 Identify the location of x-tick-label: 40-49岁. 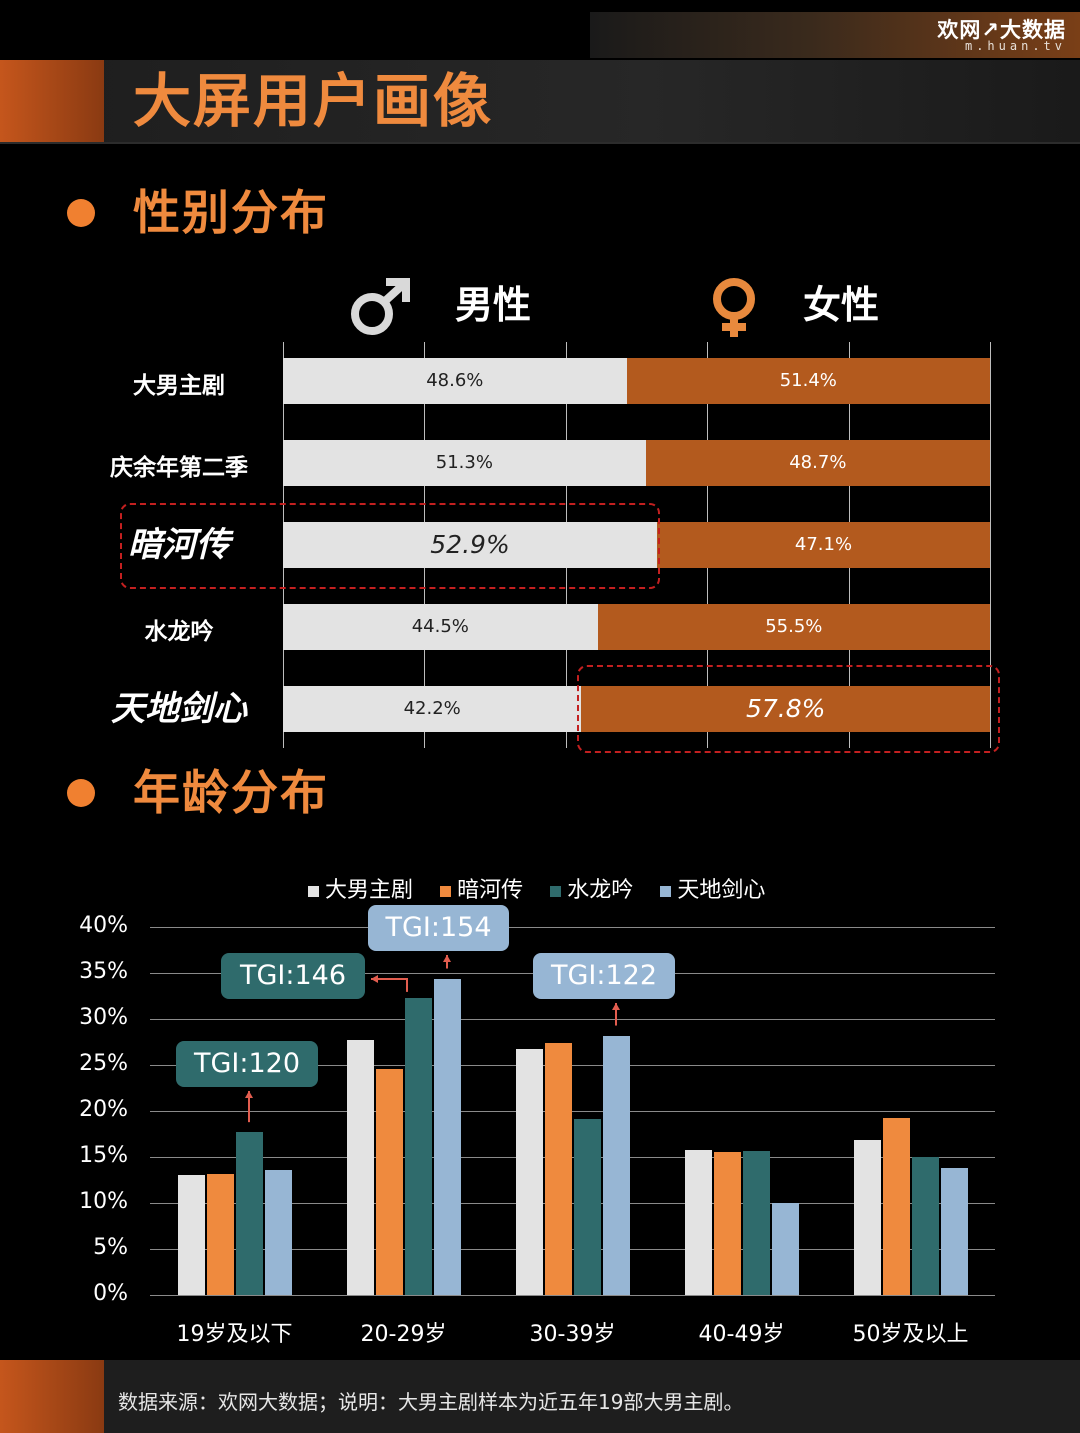
(741, 1334).